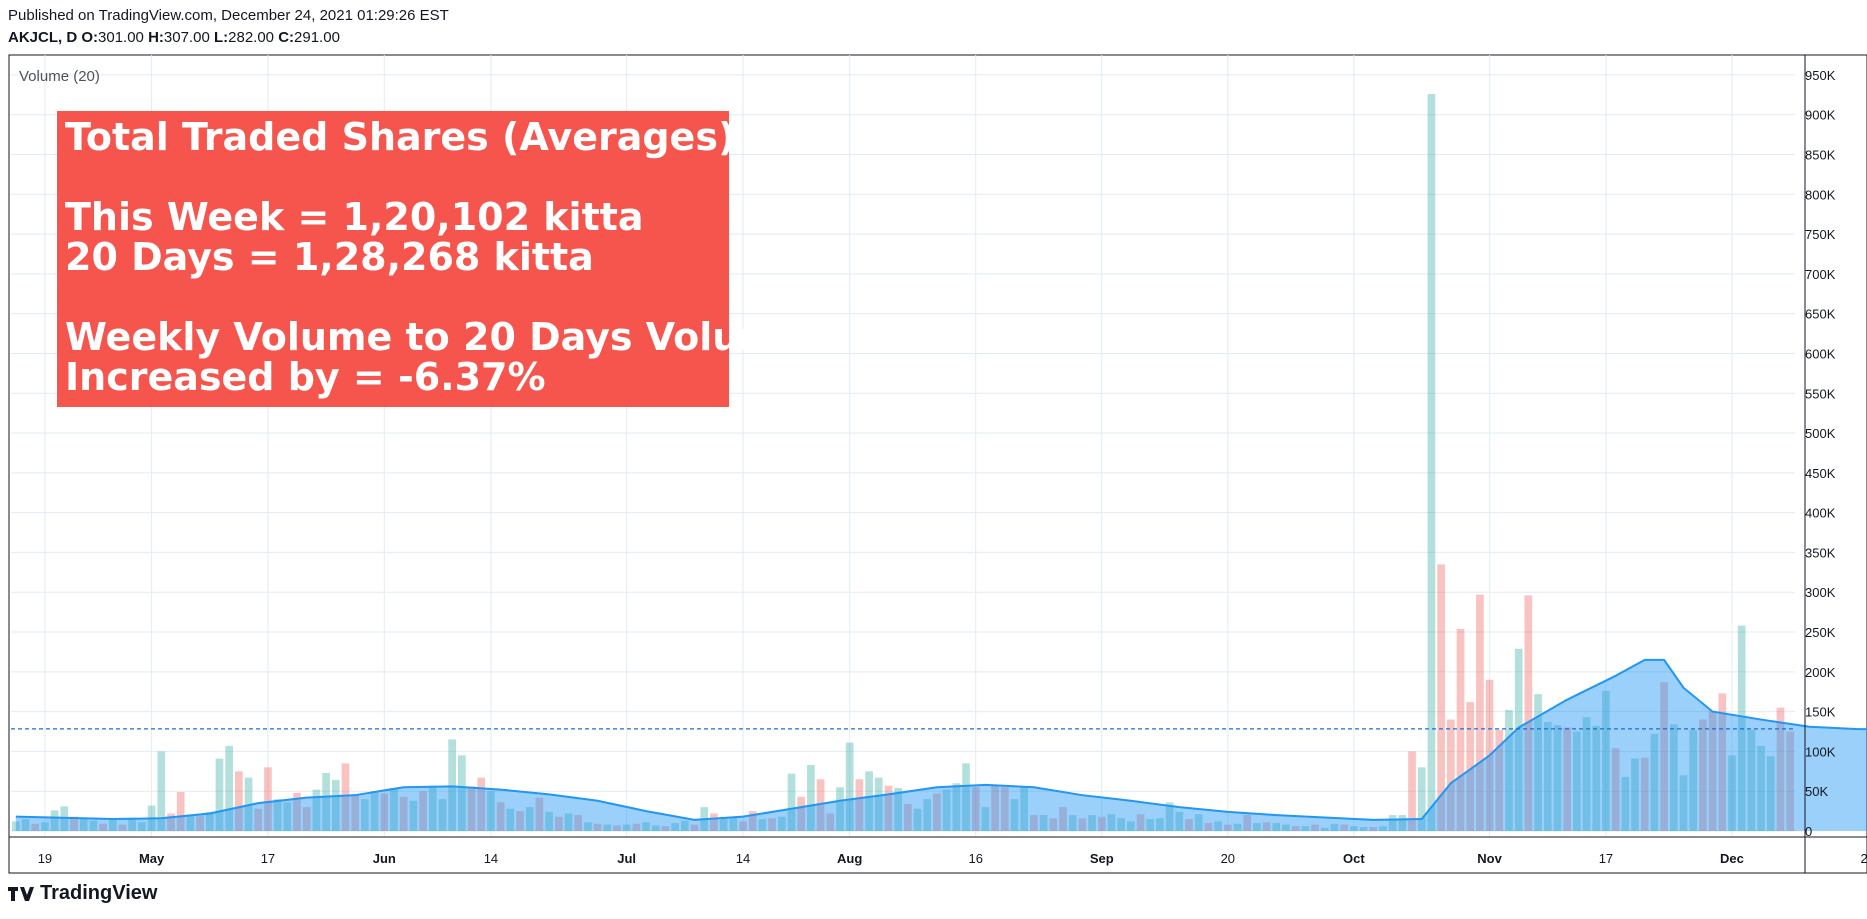 This screenshot has width=1867, height=919. Describe the element at coordinates (1820, 712) in the screenshot. I see `y-tick-label: 150K` at that location.